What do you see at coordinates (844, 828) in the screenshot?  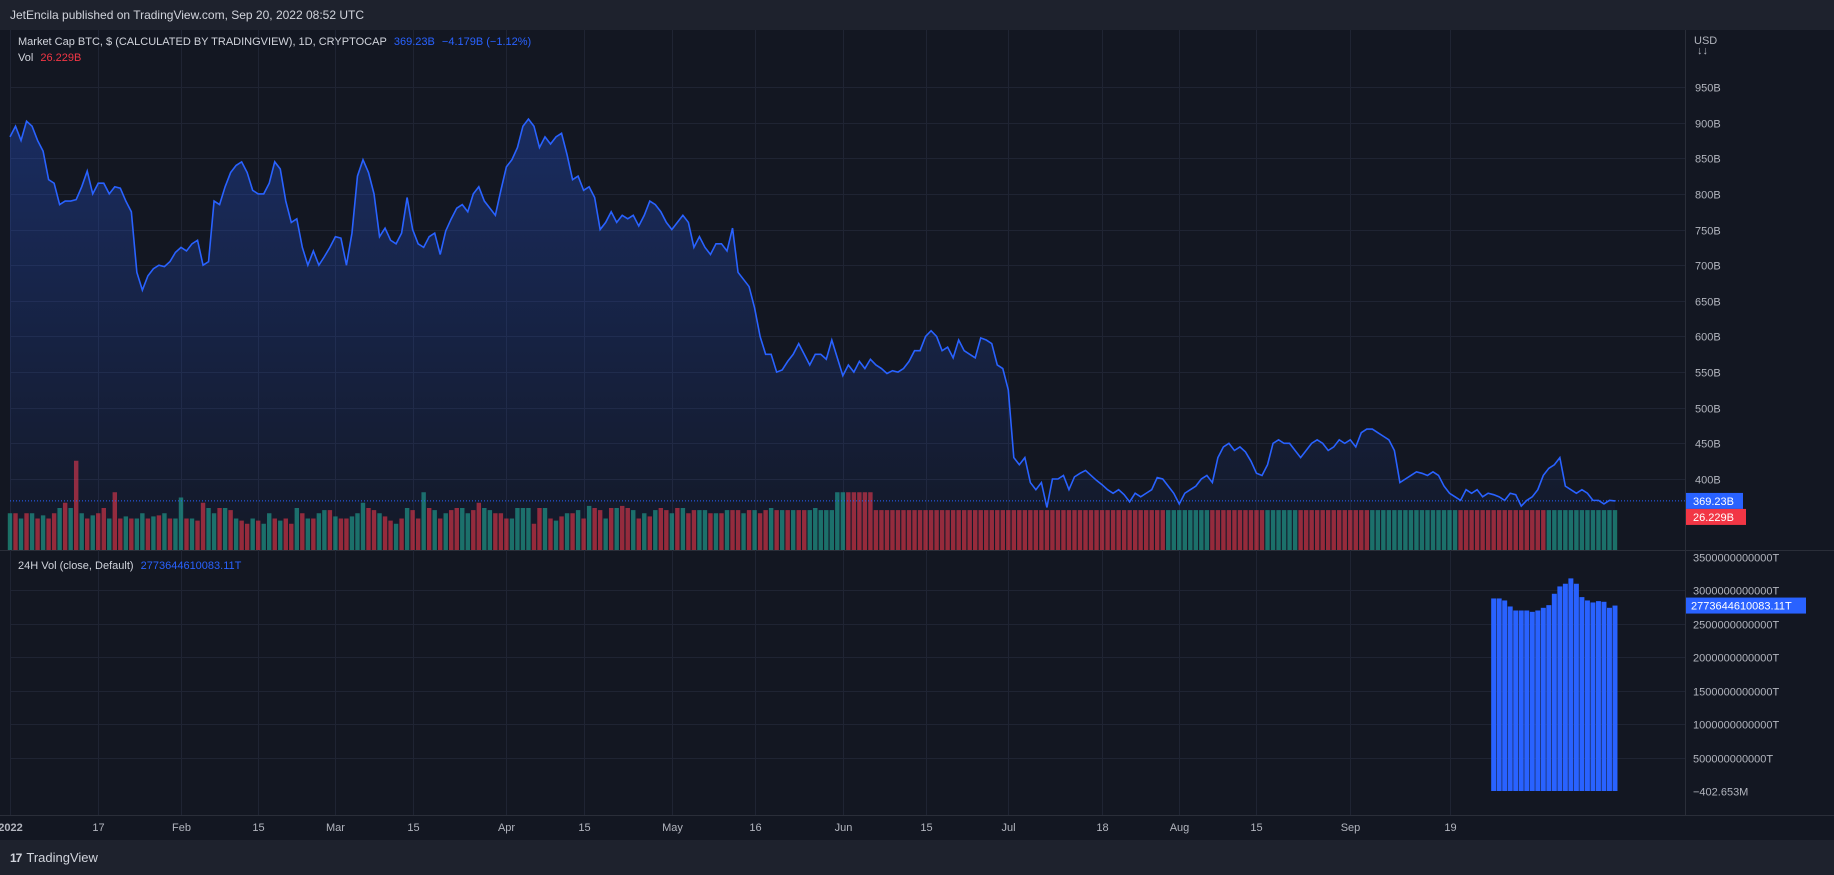 I see `time-axis-label: Jun` at bounding box center [844, 828].